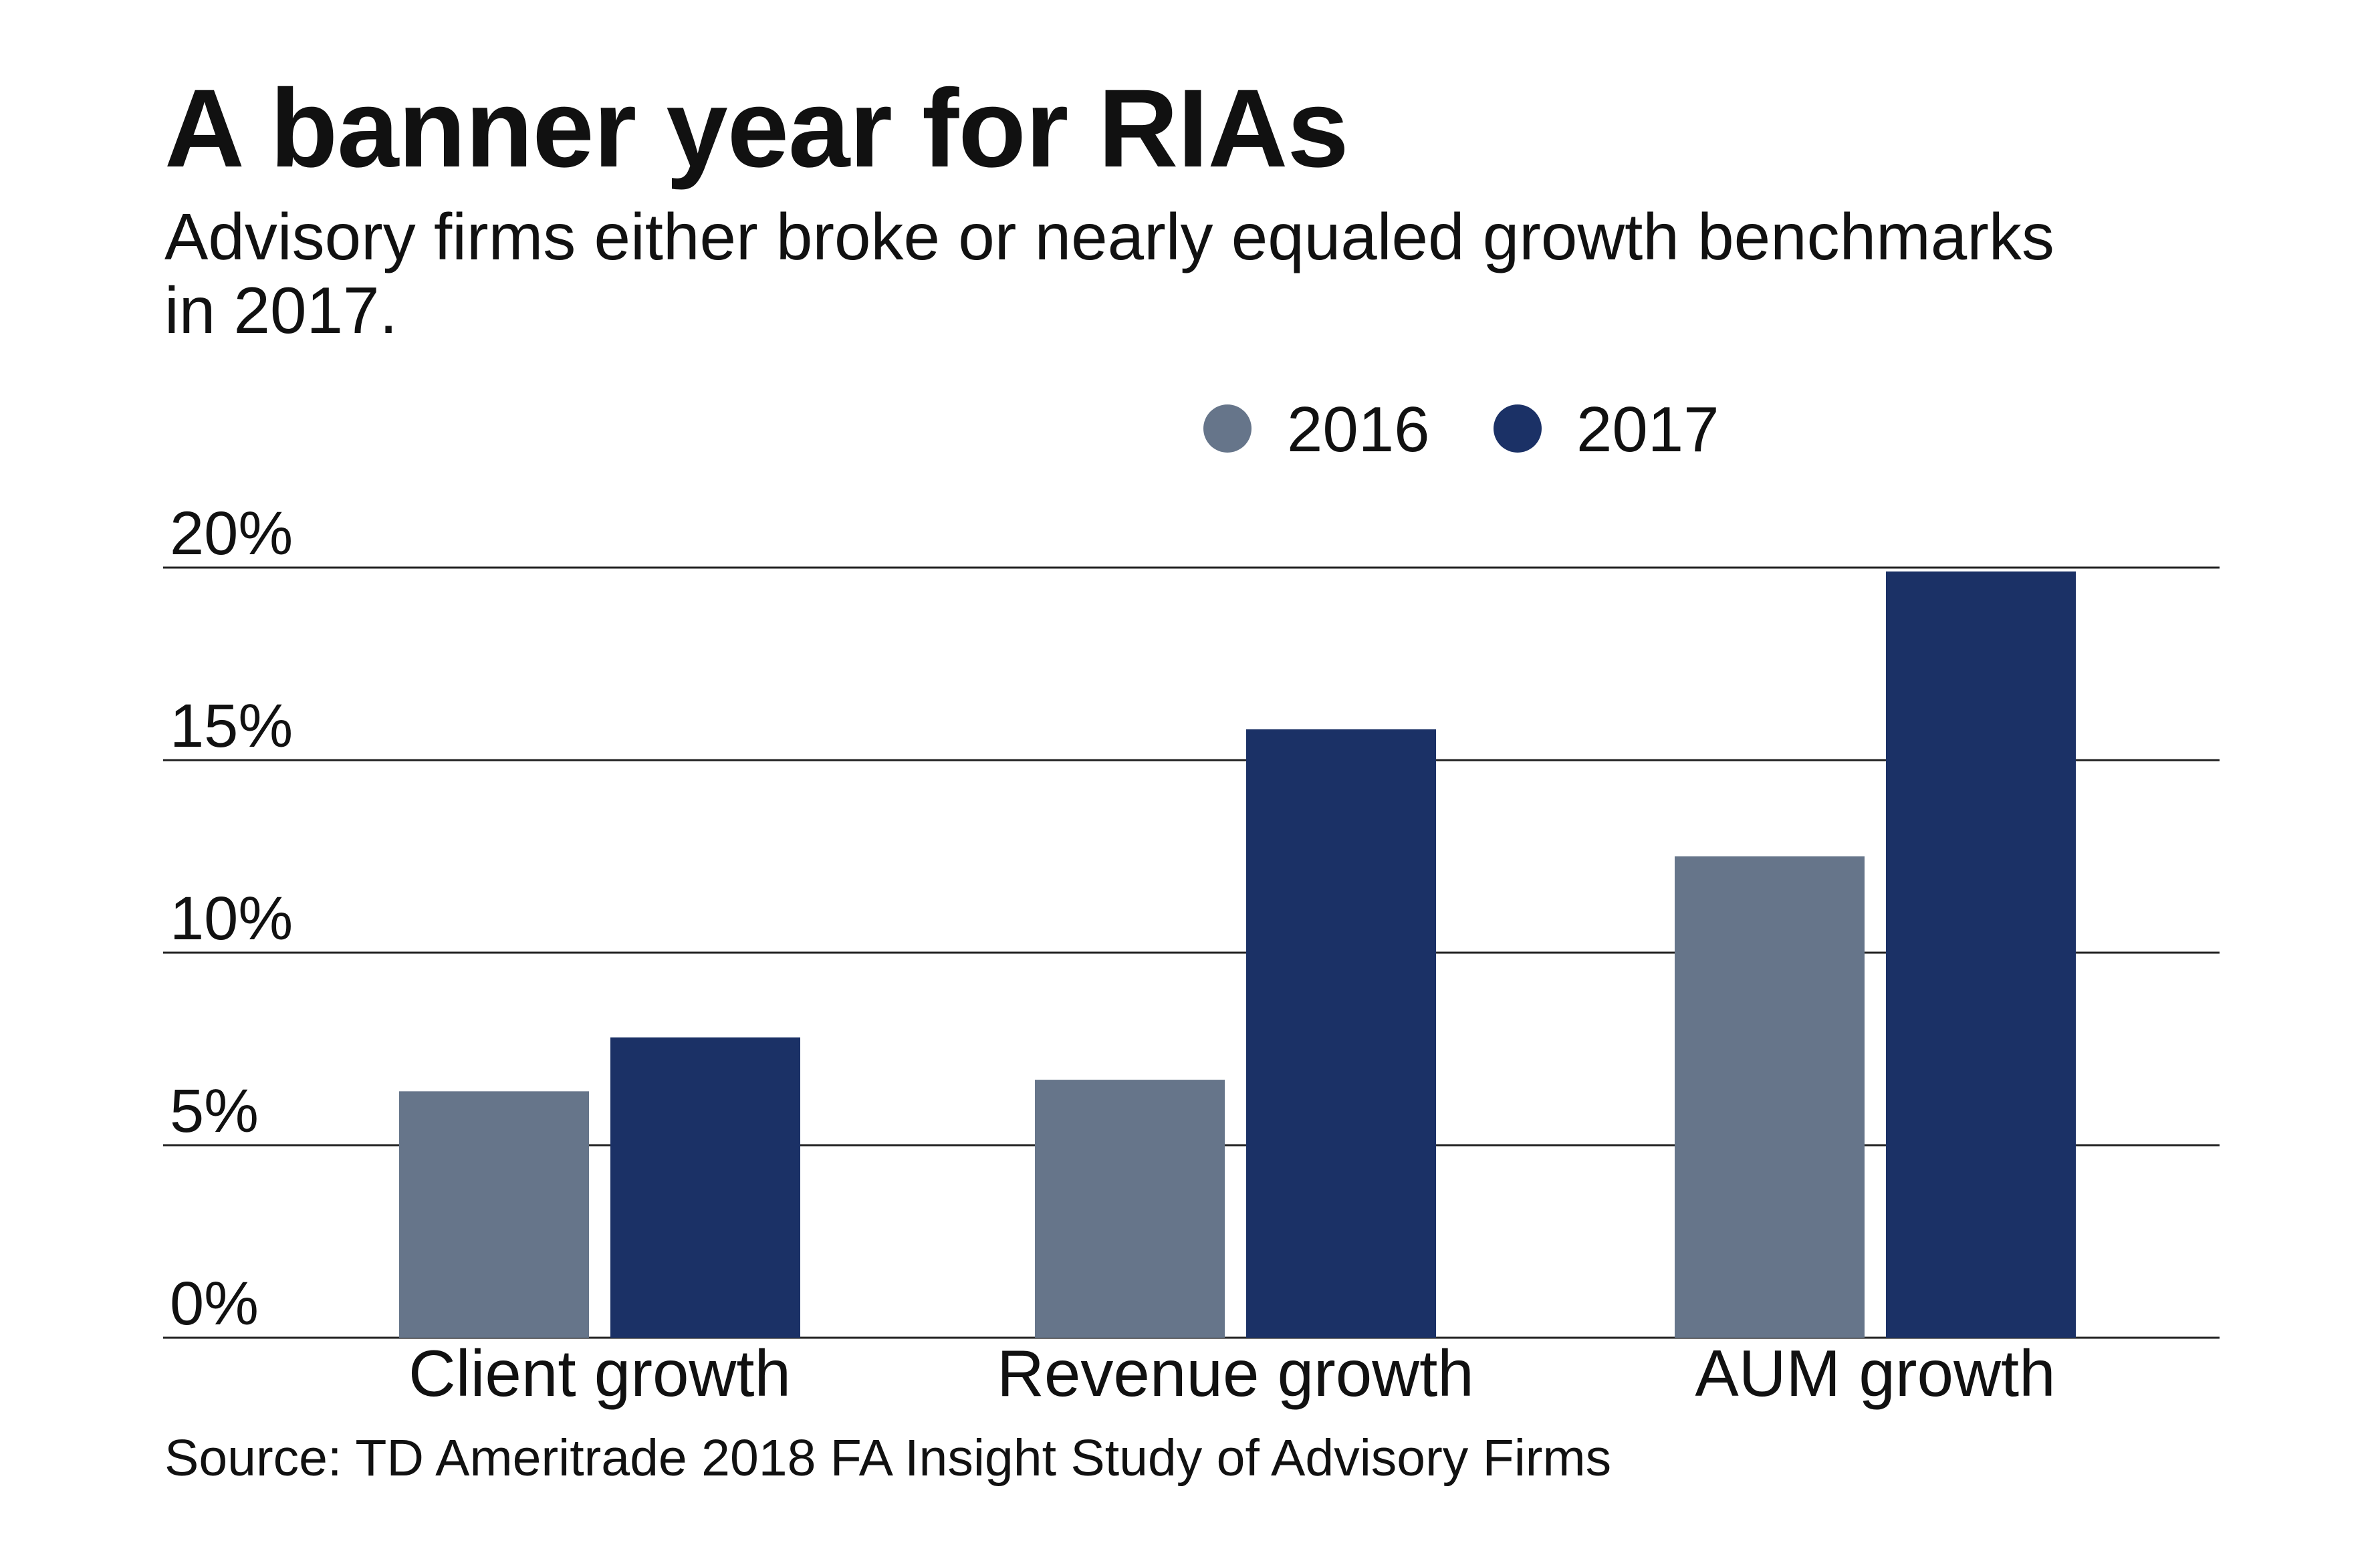 This screenshot has height=1551, width=2380. I want to click on bar-2017-revenue-growth, so click(1341, 1033).